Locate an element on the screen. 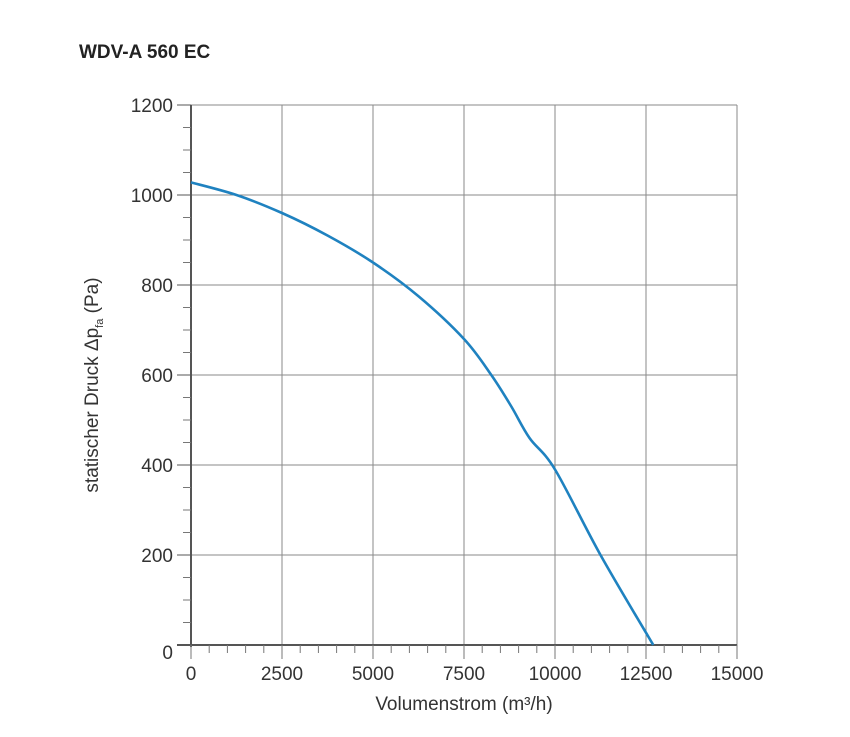 The height and width of the screenshot is (737, 850). y-tick-label: 400 is located at coordinates (157, 466).